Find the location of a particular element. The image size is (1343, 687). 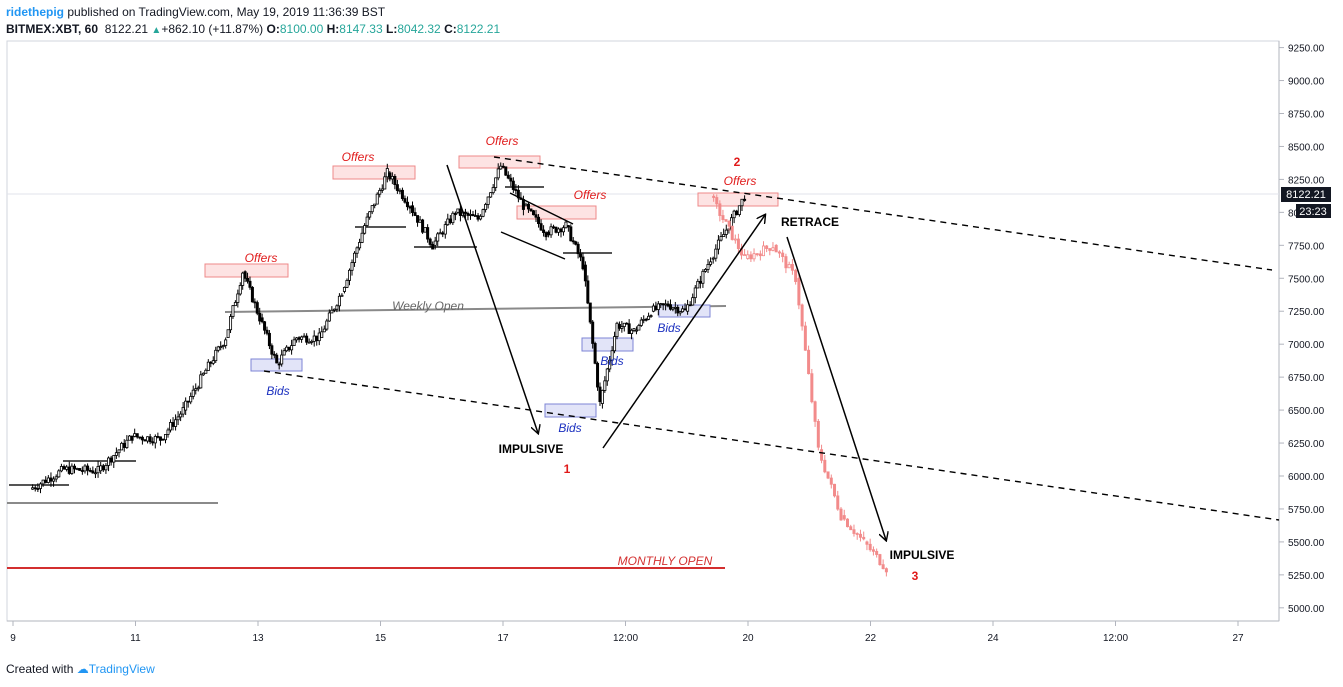

arrow-retrace-up is located at coordinates (683, 332).